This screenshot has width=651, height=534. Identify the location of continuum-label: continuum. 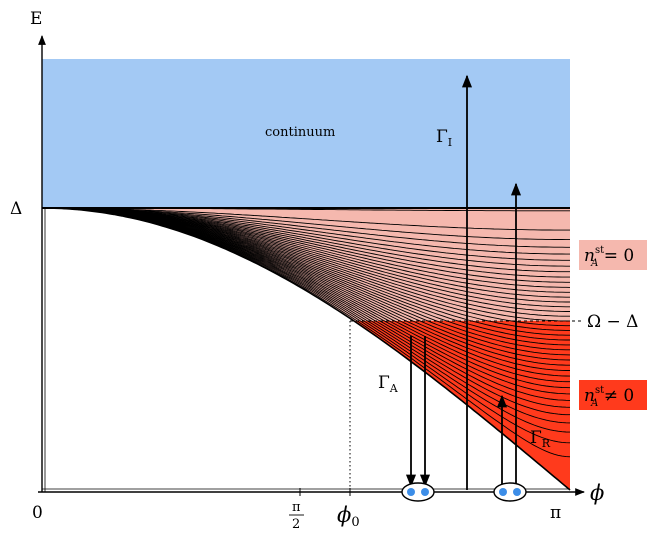
(300, 132).